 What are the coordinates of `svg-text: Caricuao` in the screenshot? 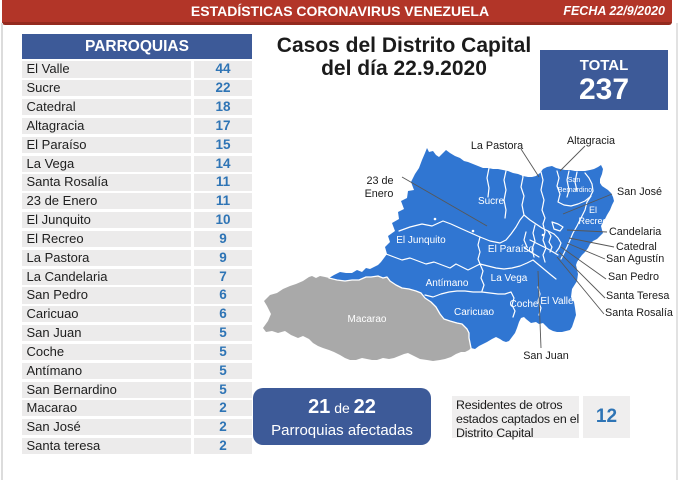 It's located at (474, 312).